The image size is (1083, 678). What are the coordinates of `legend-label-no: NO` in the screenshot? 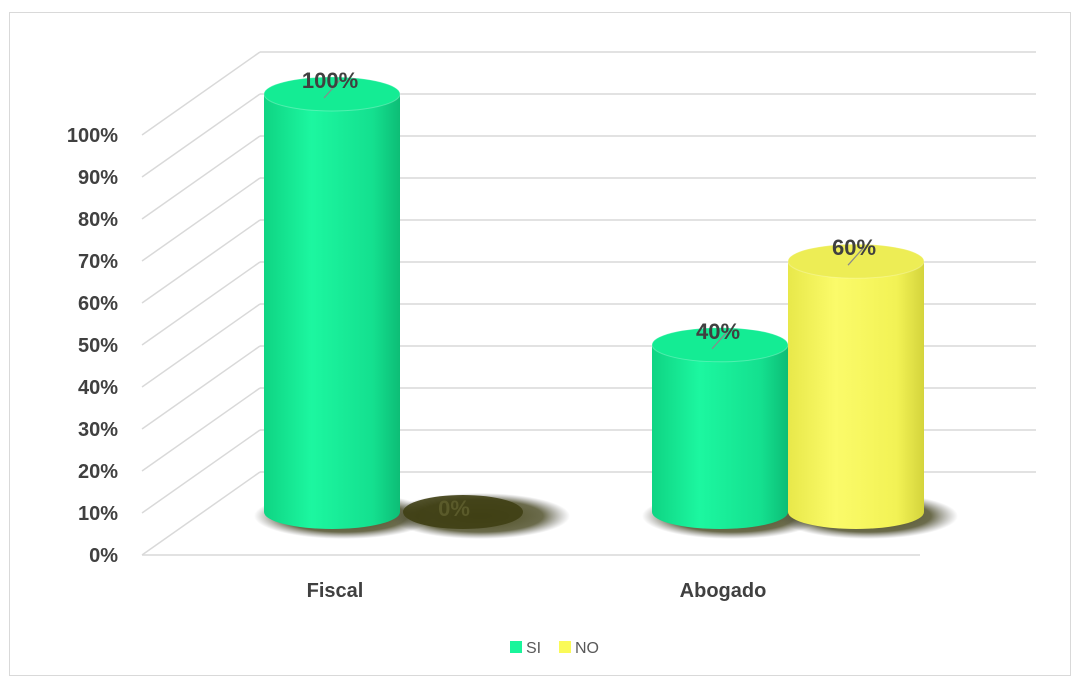 It's located at (587, 648).